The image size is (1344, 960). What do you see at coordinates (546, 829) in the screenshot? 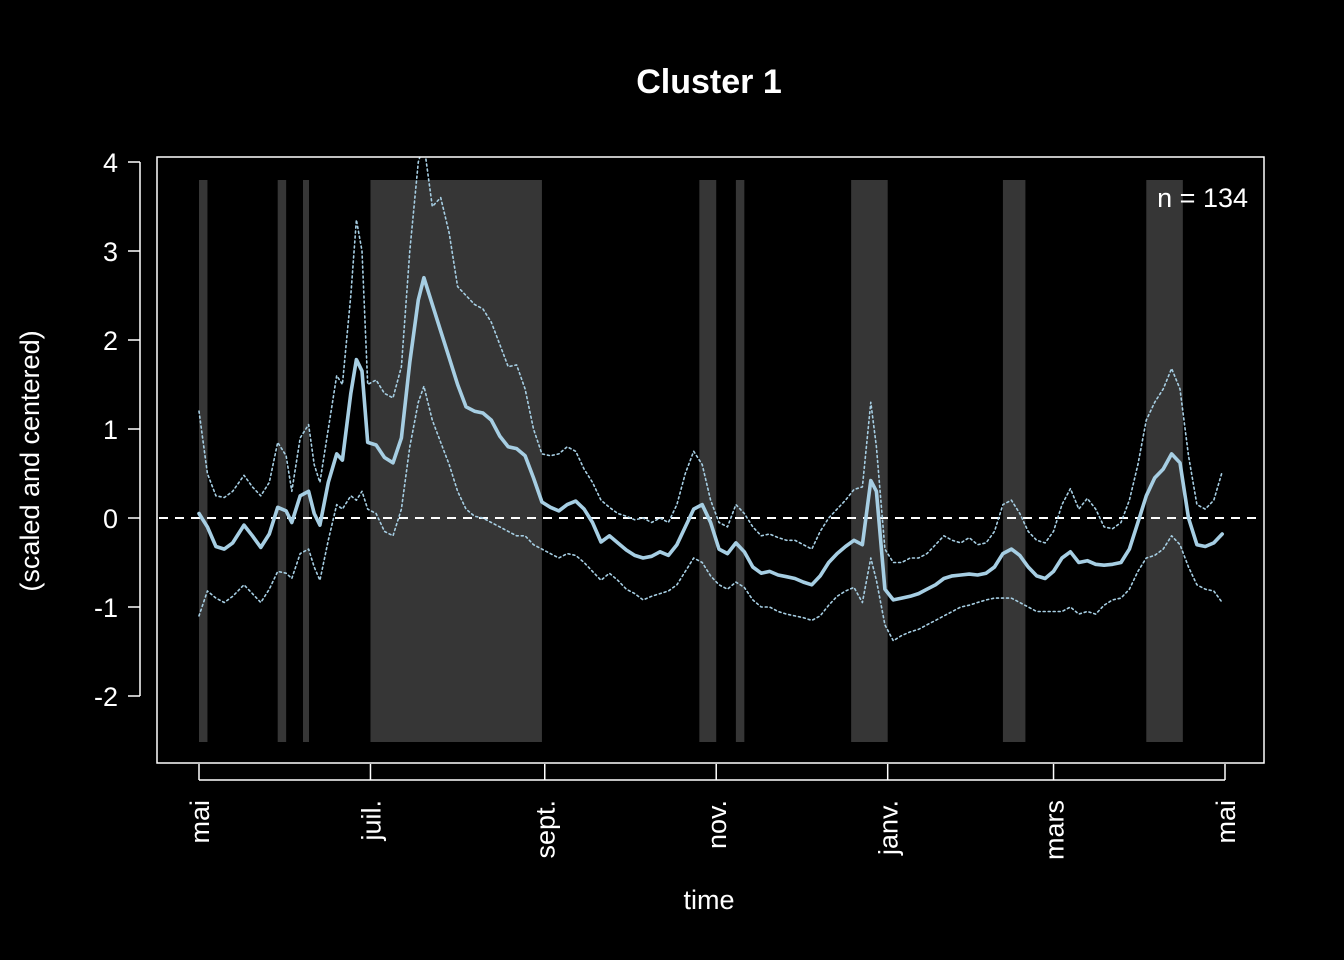
I see `x-tick-label: sept.` at bounding box center [546, 829].